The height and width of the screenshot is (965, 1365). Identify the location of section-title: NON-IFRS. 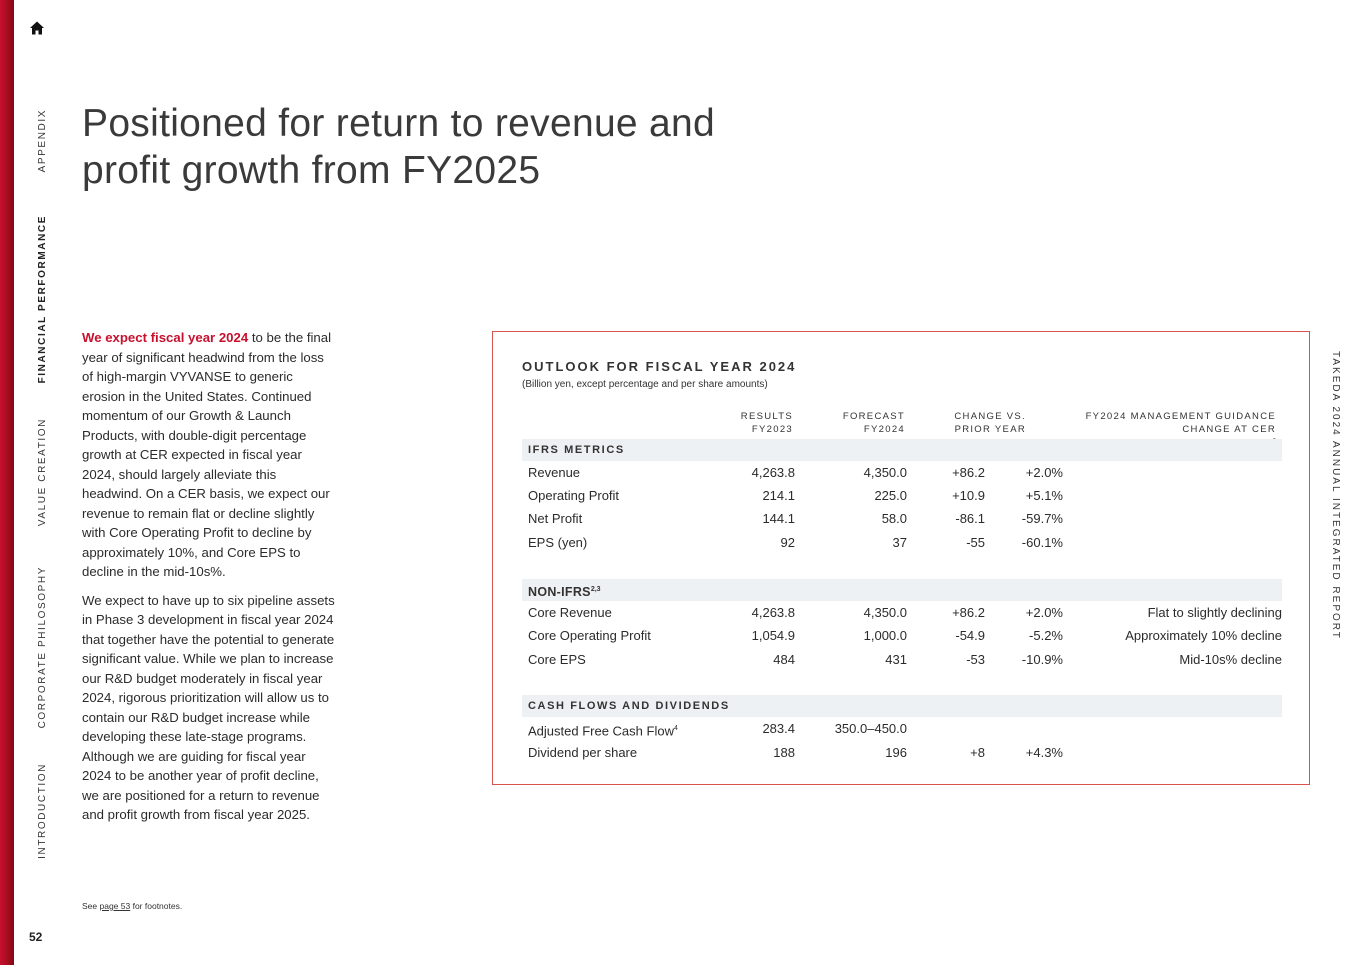
(559, 592).